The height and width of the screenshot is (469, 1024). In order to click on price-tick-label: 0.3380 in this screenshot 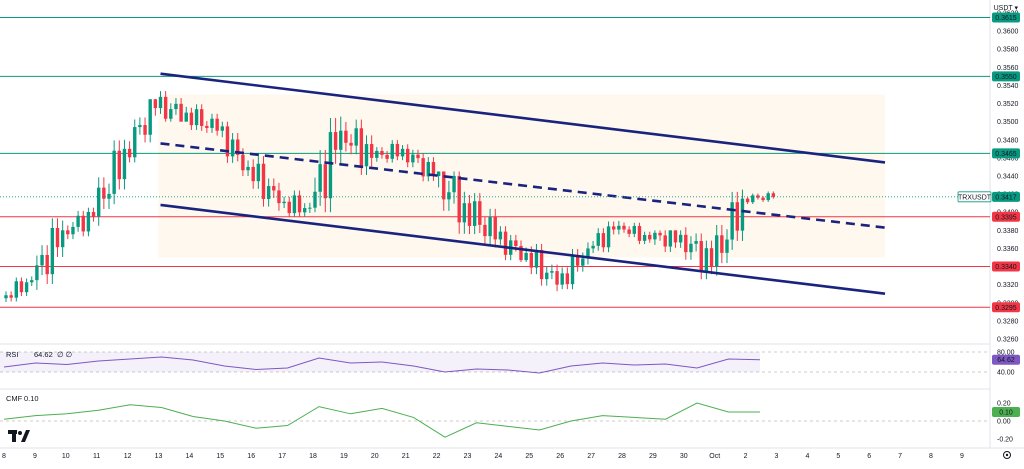, I will do `click(1008, 231)`.